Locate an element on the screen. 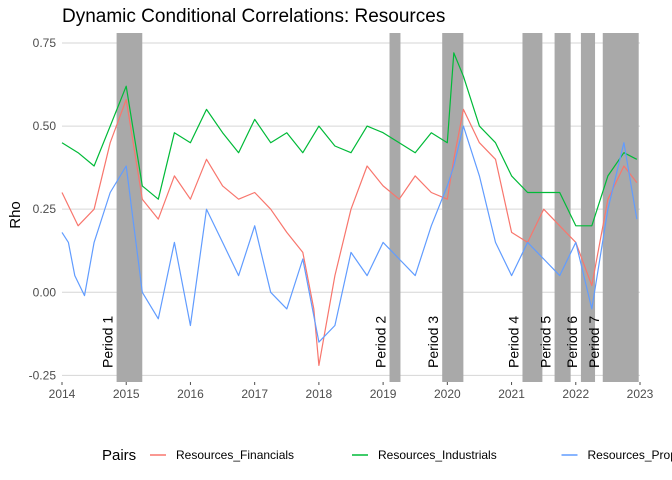 This screenshot has height=480, width=672. x-tick-label: 2023 is located at coordinates (640, 394).